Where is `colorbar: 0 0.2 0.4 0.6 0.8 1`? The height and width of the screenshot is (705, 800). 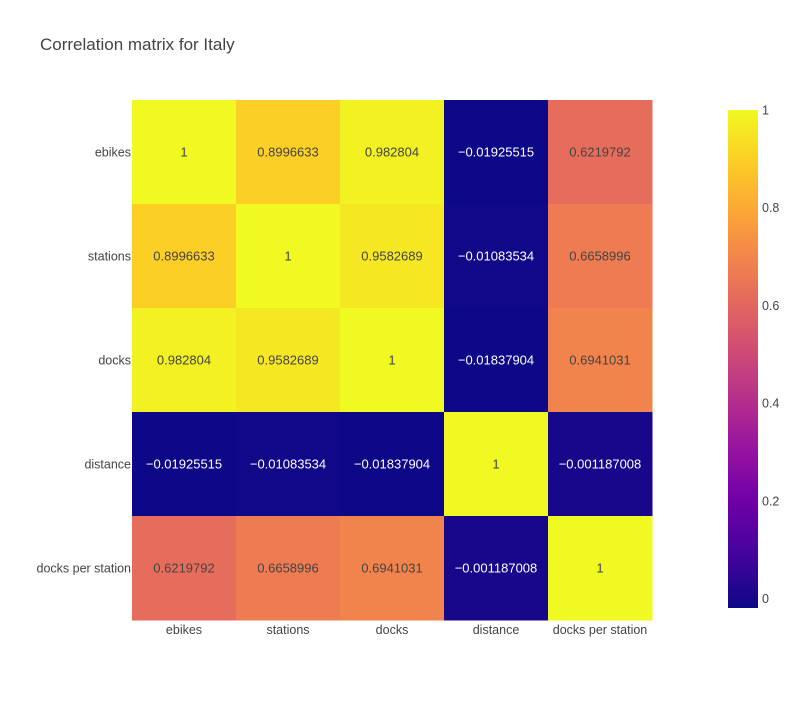 colorbar: 0 0.2 0.4 0.6 0.8 1 is located at coordinates (753, 356).